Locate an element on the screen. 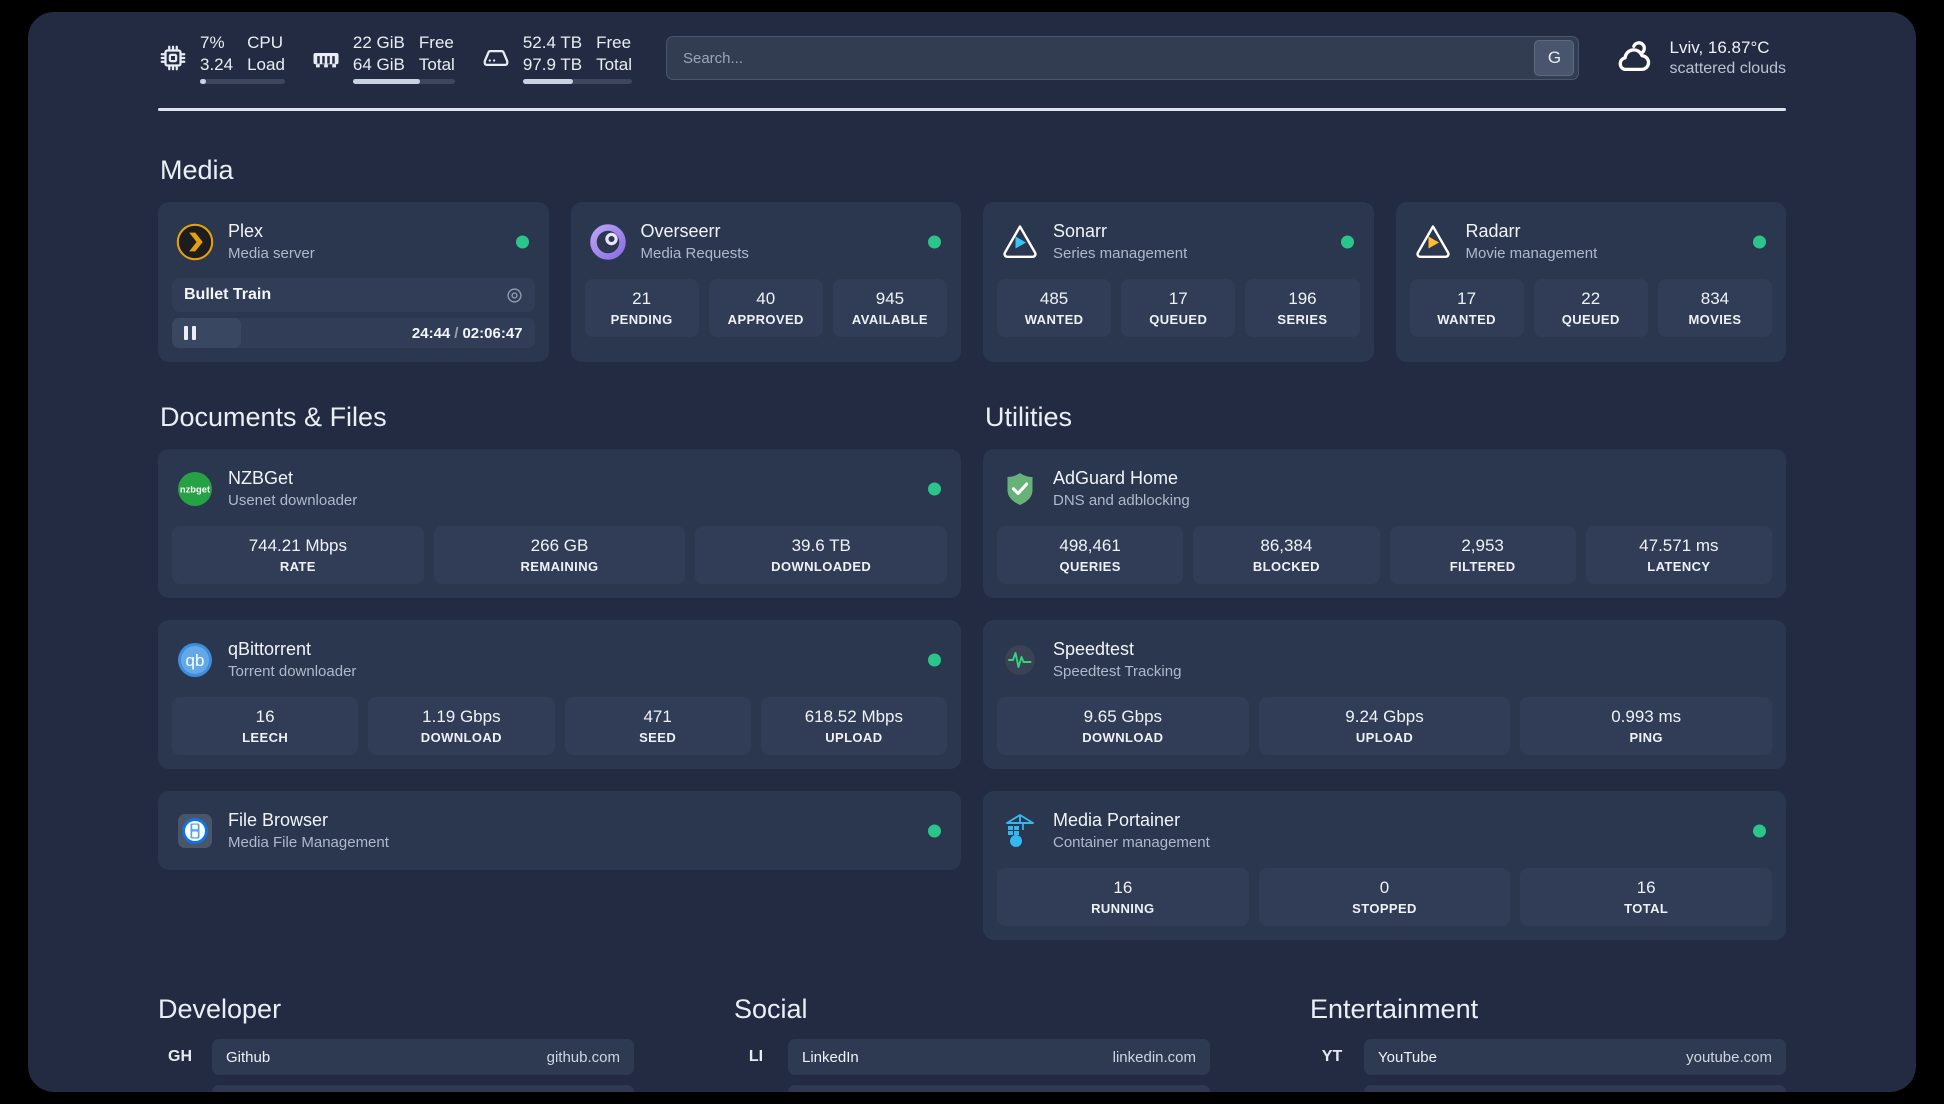 The height and width of the screenshot is (1104, 1944). weather-location-temp: Lviv, 16.87°C is located at coordinates (1719, 47).